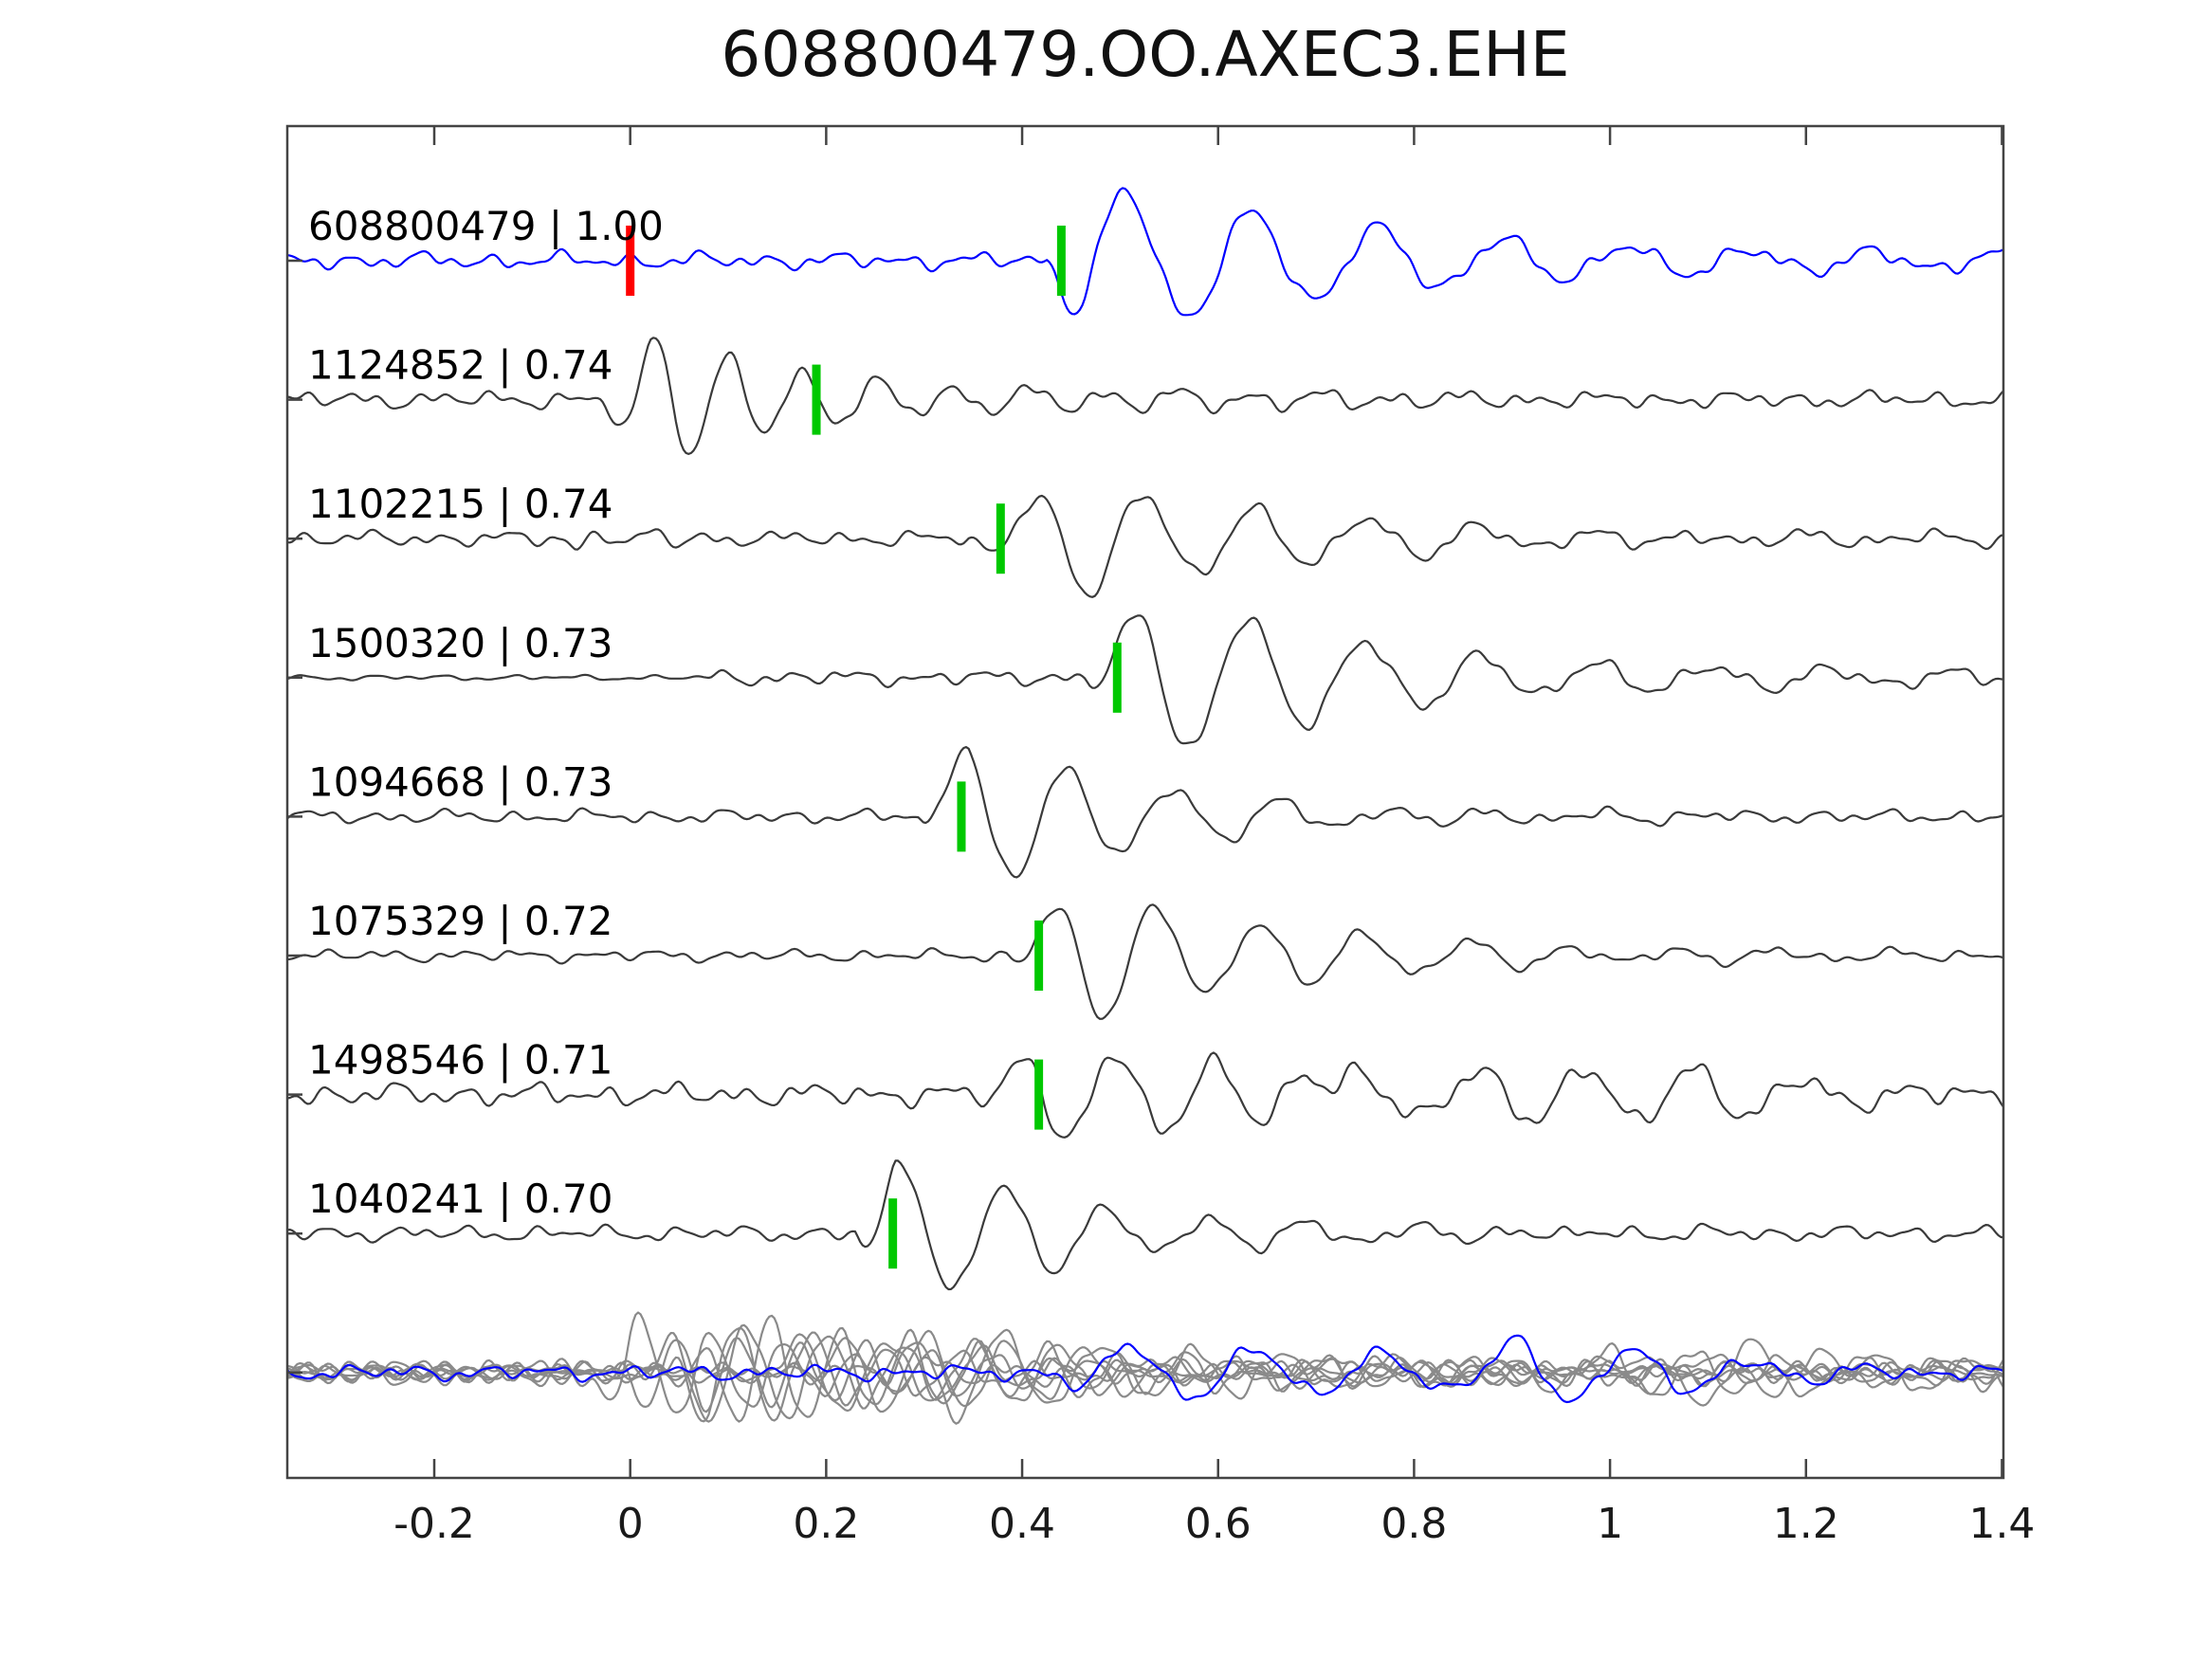 Image resolution: width=2212 pixels, height=1659 pixels. Describe the element at coordinates (486, 226) in the screenshot. I see `trace-label-608800479: 608800479 | 1.00` at that location.